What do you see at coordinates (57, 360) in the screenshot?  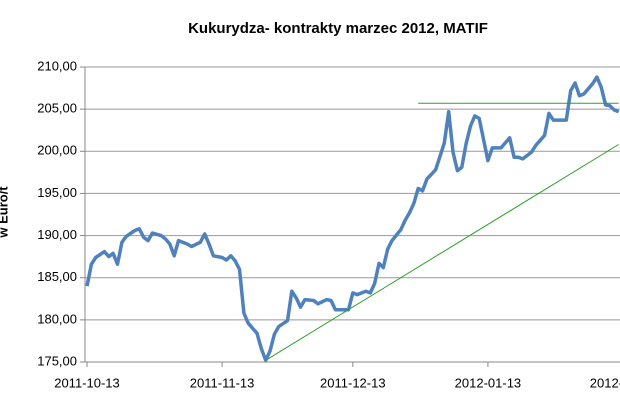 I see `y-tick-label: 175,00` at bounding box center [57, 360].